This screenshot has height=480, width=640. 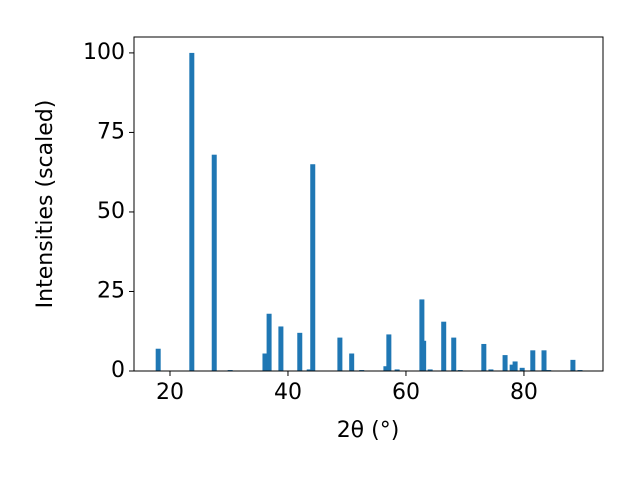 What do you see at coordinates (111, 131) in the screenshot?
I see `y-tick-label: 75` at bounding box center [111, 131].